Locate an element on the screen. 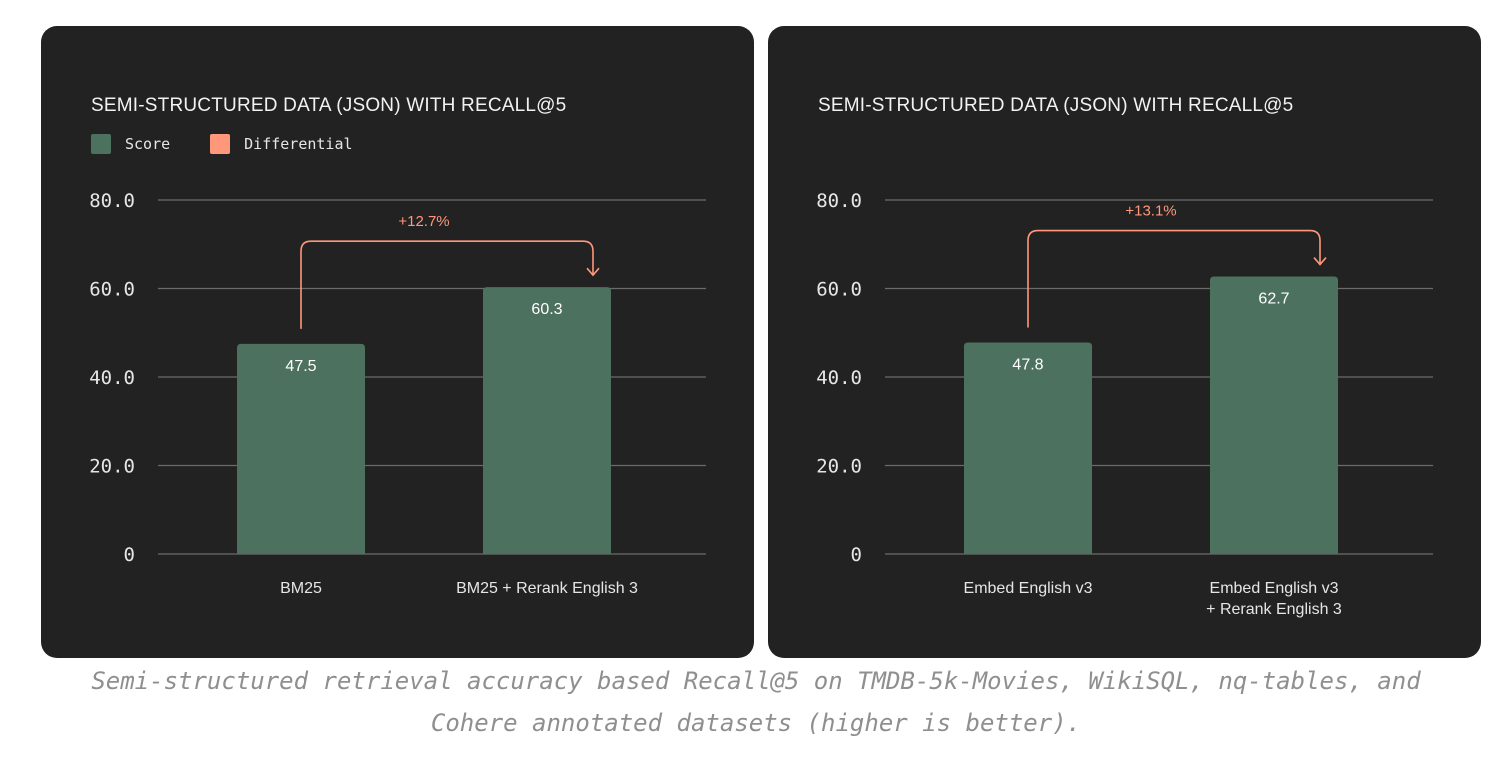 This screenshot has height=766, width=1512. chart-legend: Score Differential is located at coordinates (242, 144).